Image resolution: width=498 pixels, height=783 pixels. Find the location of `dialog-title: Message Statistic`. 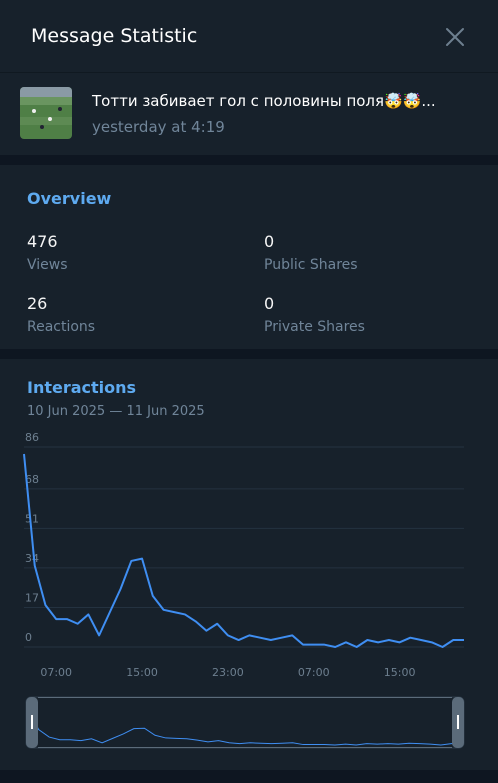

dialog-title: Message Statistic is located at coordinates (114, 36).